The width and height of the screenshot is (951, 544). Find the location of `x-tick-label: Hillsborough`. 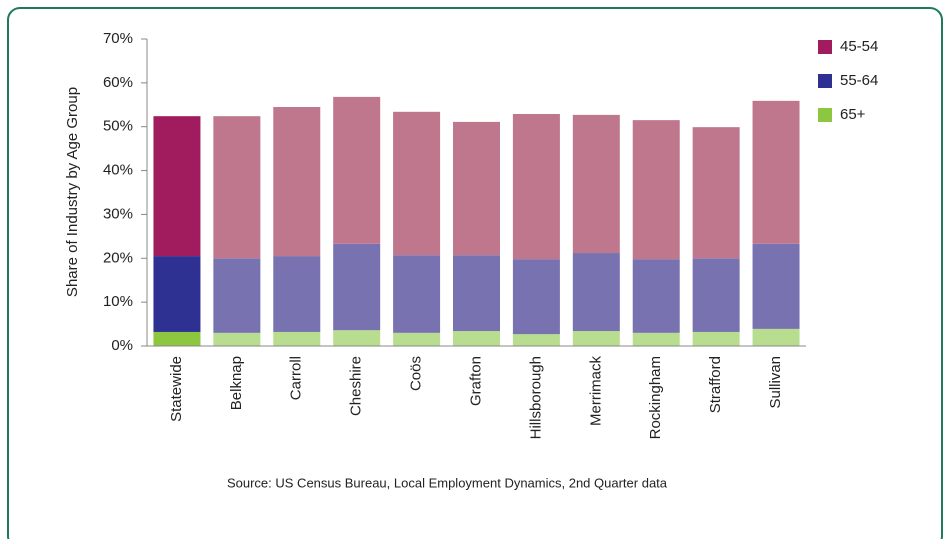

x-tick-label: Hillsborough is located at coordinates (535, 397).